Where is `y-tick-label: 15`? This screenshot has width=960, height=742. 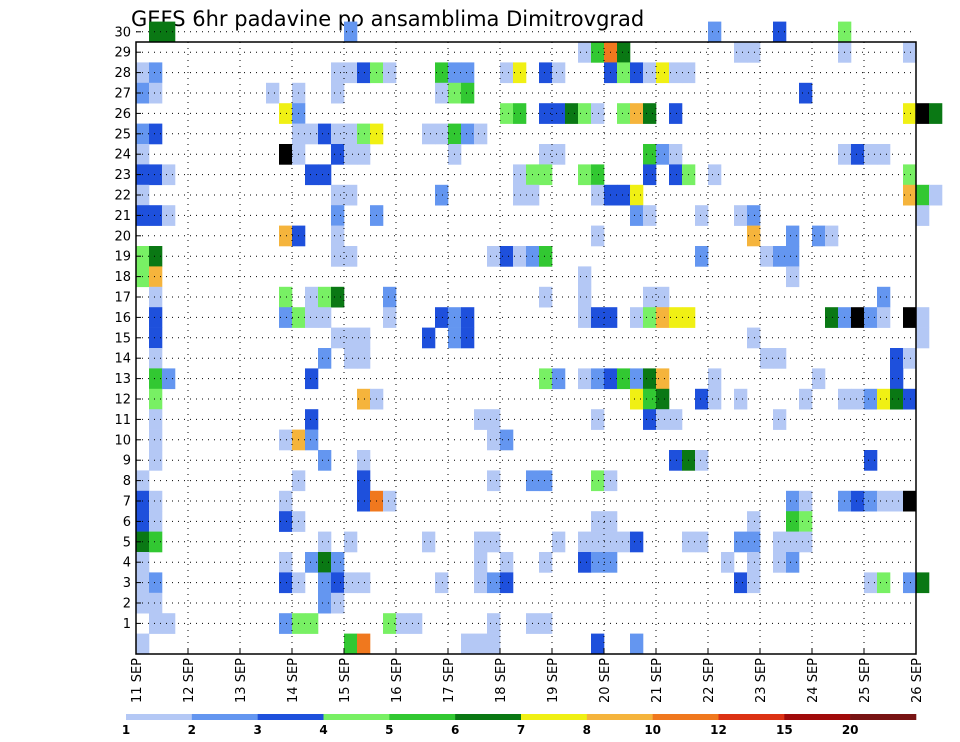
y-tick-label: 15 is located at coordinates (122, 338).